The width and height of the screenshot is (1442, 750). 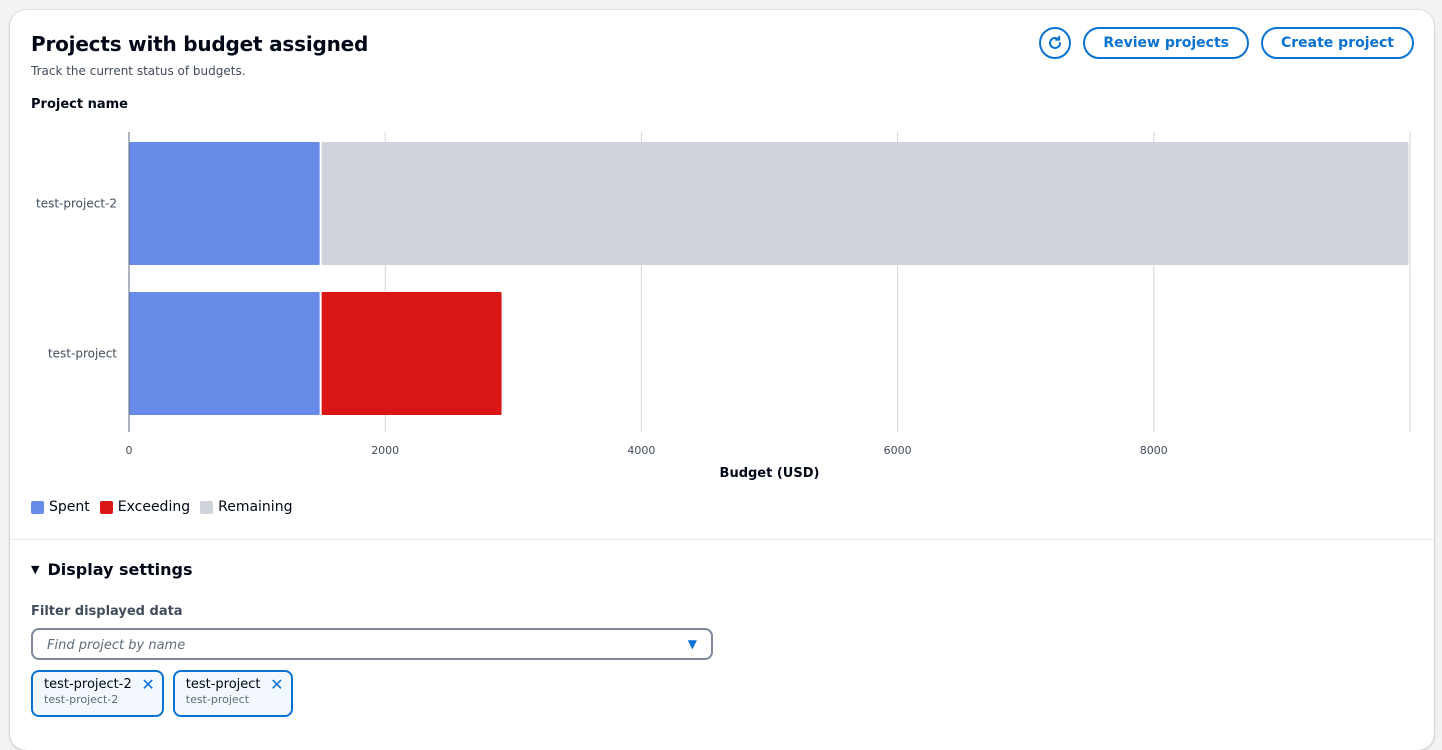 I want to click on chart-legend: Spent Exceeding Remaining, so click(x=161, y=507).